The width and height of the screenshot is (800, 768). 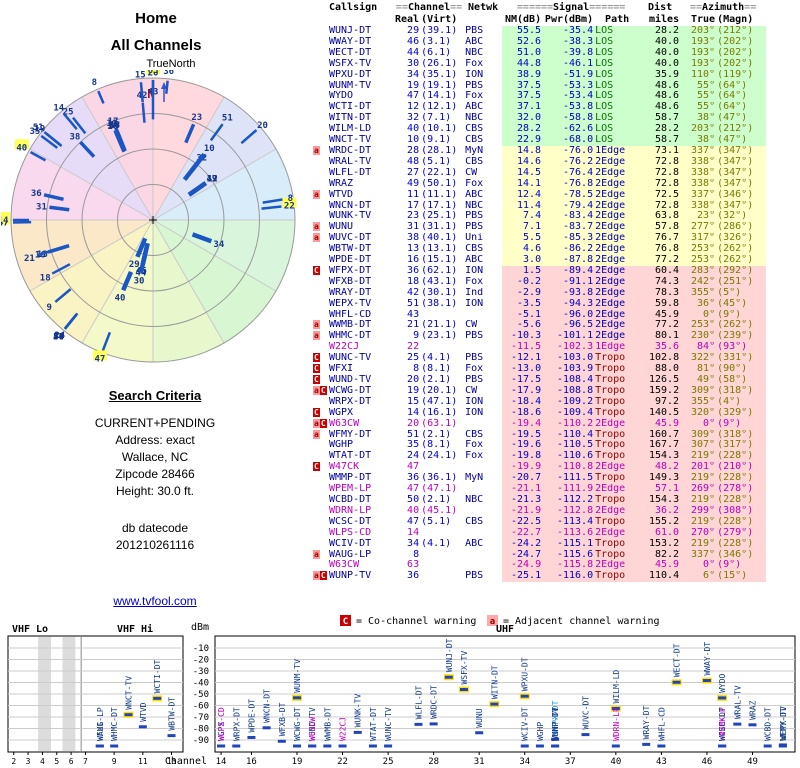 I want to click on cell-azimuth-true: 84°, so click(x=698, y=348).